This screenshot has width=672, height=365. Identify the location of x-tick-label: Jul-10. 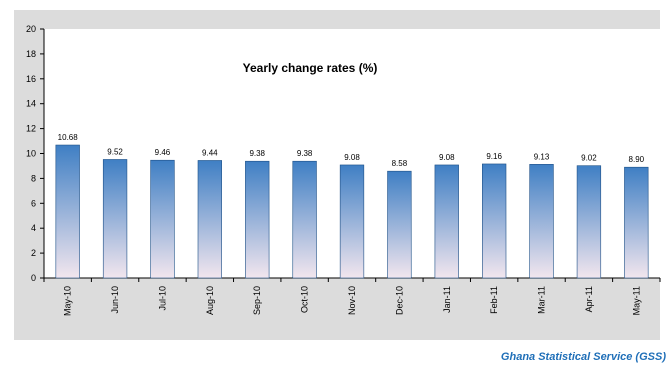
(162, 298).